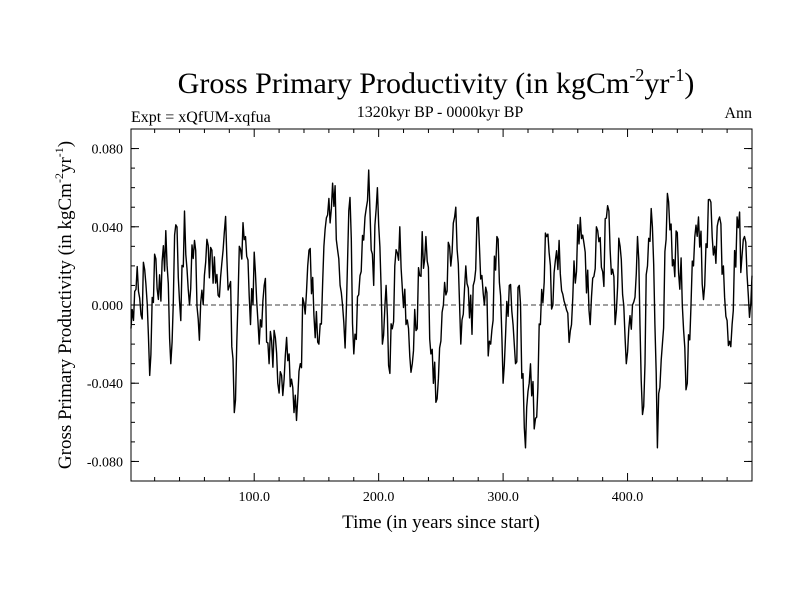  I want to click on experiment-label: Expt = xQfUM-xqfua, so click(201, 117).